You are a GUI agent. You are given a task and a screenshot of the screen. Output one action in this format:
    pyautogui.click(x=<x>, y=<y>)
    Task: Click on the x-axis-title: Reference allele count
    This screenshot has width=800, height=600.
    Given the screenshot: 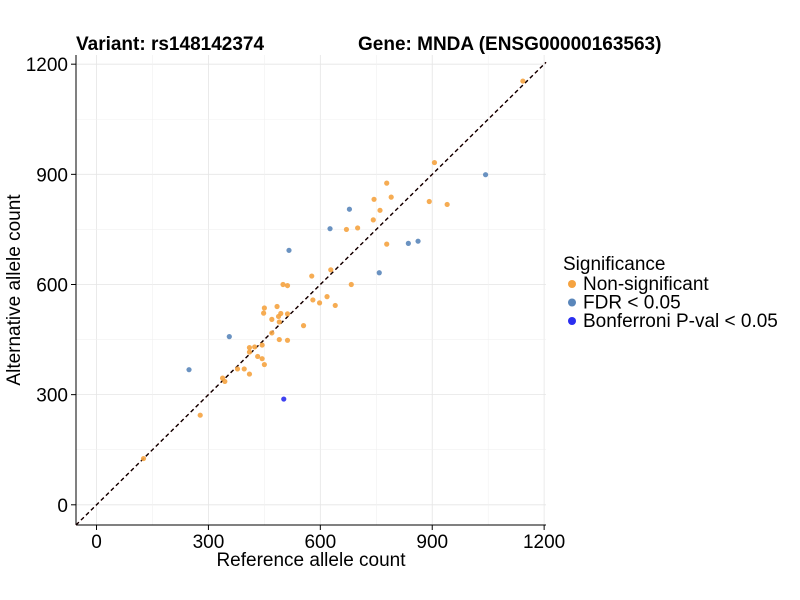 What is the action you would take?
    pyautogui.click(x=311, y=560)
    